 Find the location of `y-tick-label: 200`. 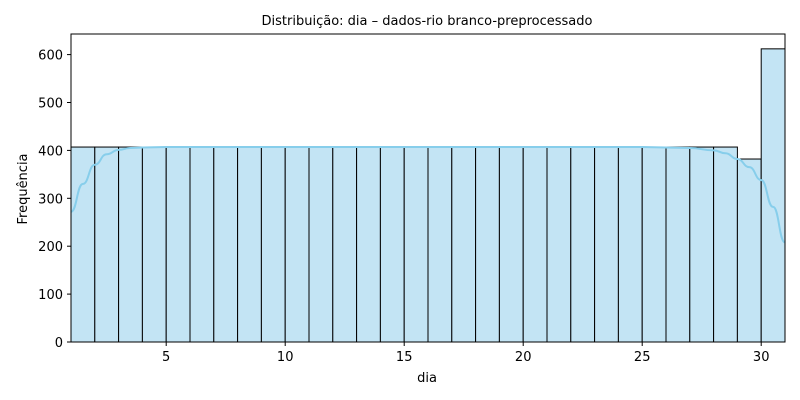

y-tick-label: 200 is located at coordinates (50, 247).